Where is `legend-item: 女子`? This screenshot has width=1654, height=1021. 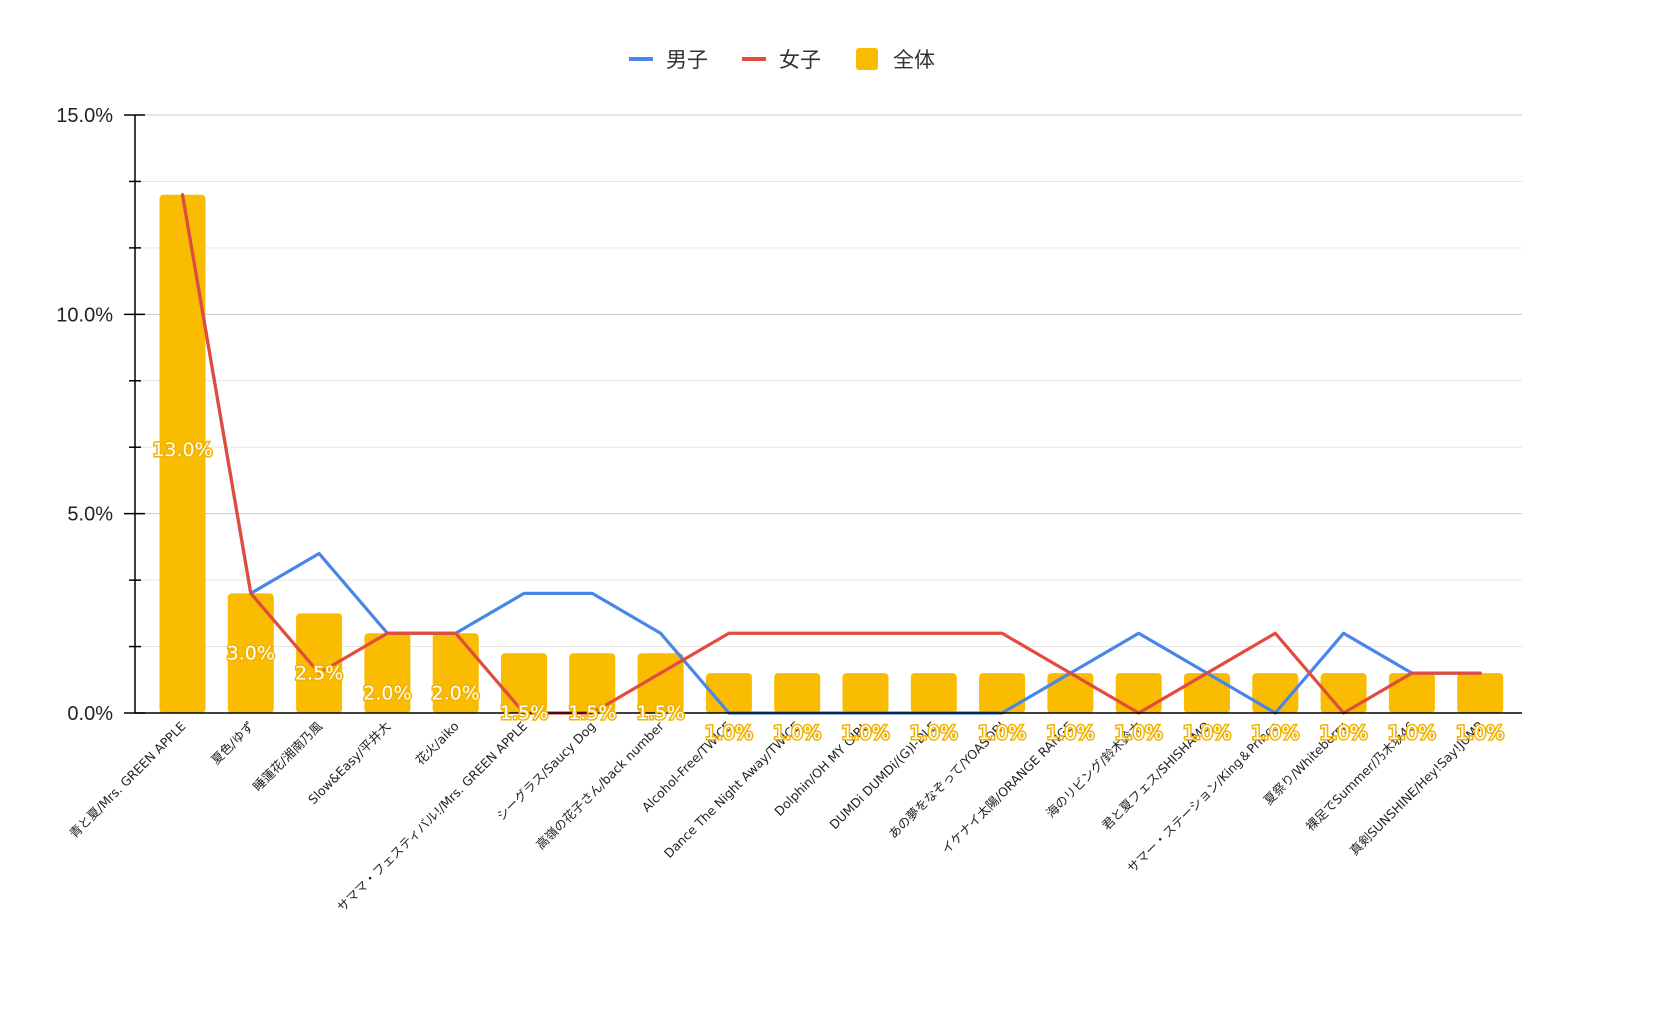
legend-item: 女子 is located at coordinates (781, 60).